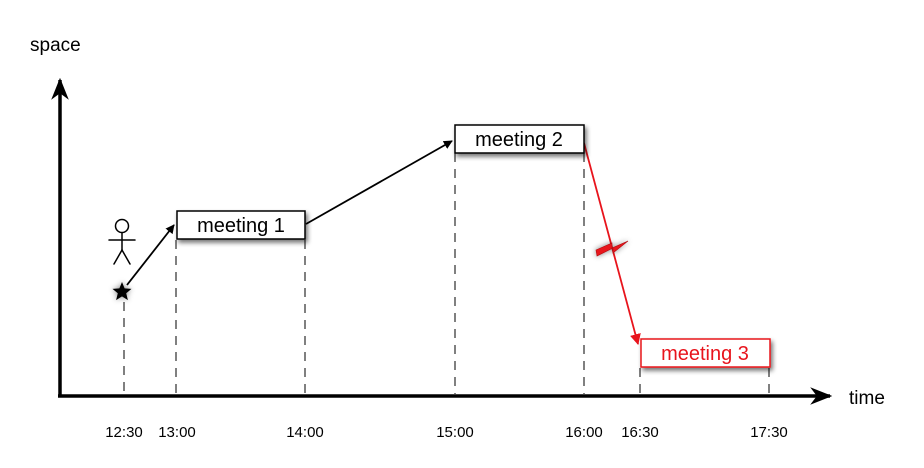  Describe the element at coordinates (455, 432) in the screenshot. I see `tick-label: 15:00` at that location.